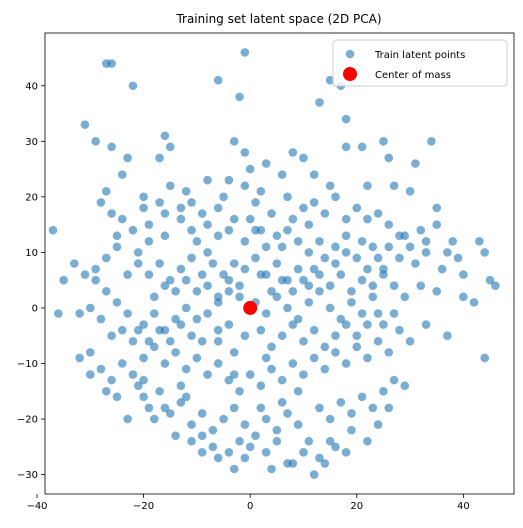 This screenshot has width=523, height=528. Describe the element at coordinates (35, 308) in the screenshot. I see `y-tick-label: 0` at that location.